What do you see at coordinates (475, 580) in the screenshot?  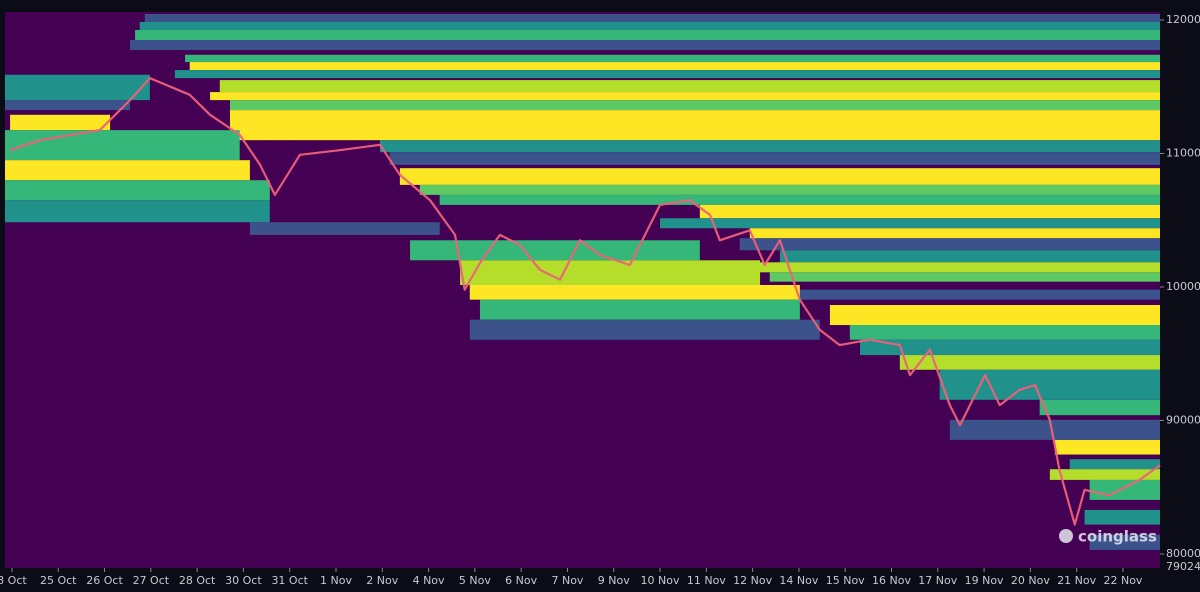 I see `x-tick-label: 5 Nov` at bounding box center [475, 580].